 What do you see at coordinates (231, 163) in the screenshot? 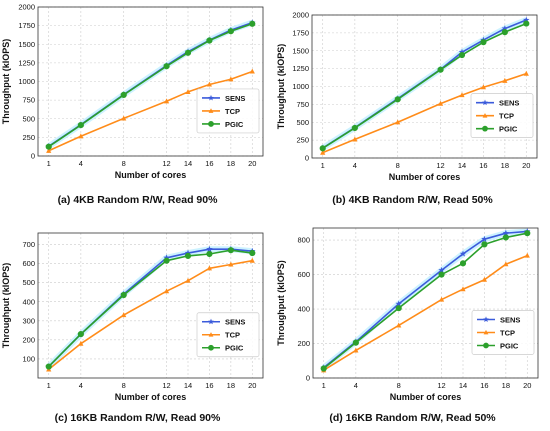
I see `chart-a-xtick-label: 18` at bounding box center [231, 163].